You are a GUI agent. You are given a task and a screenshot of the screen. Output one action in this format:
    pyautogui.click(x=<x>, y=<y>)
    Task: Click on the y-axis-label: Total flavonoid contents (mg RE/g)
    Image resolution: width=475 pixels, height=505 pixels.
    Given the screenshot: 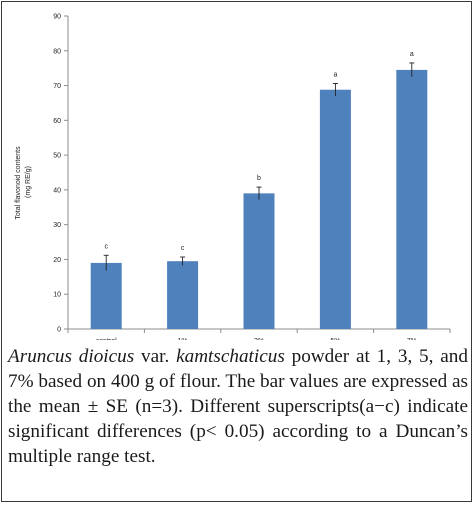 What is the action you would take?
    pyautogui.click(x=23, y=181)
    